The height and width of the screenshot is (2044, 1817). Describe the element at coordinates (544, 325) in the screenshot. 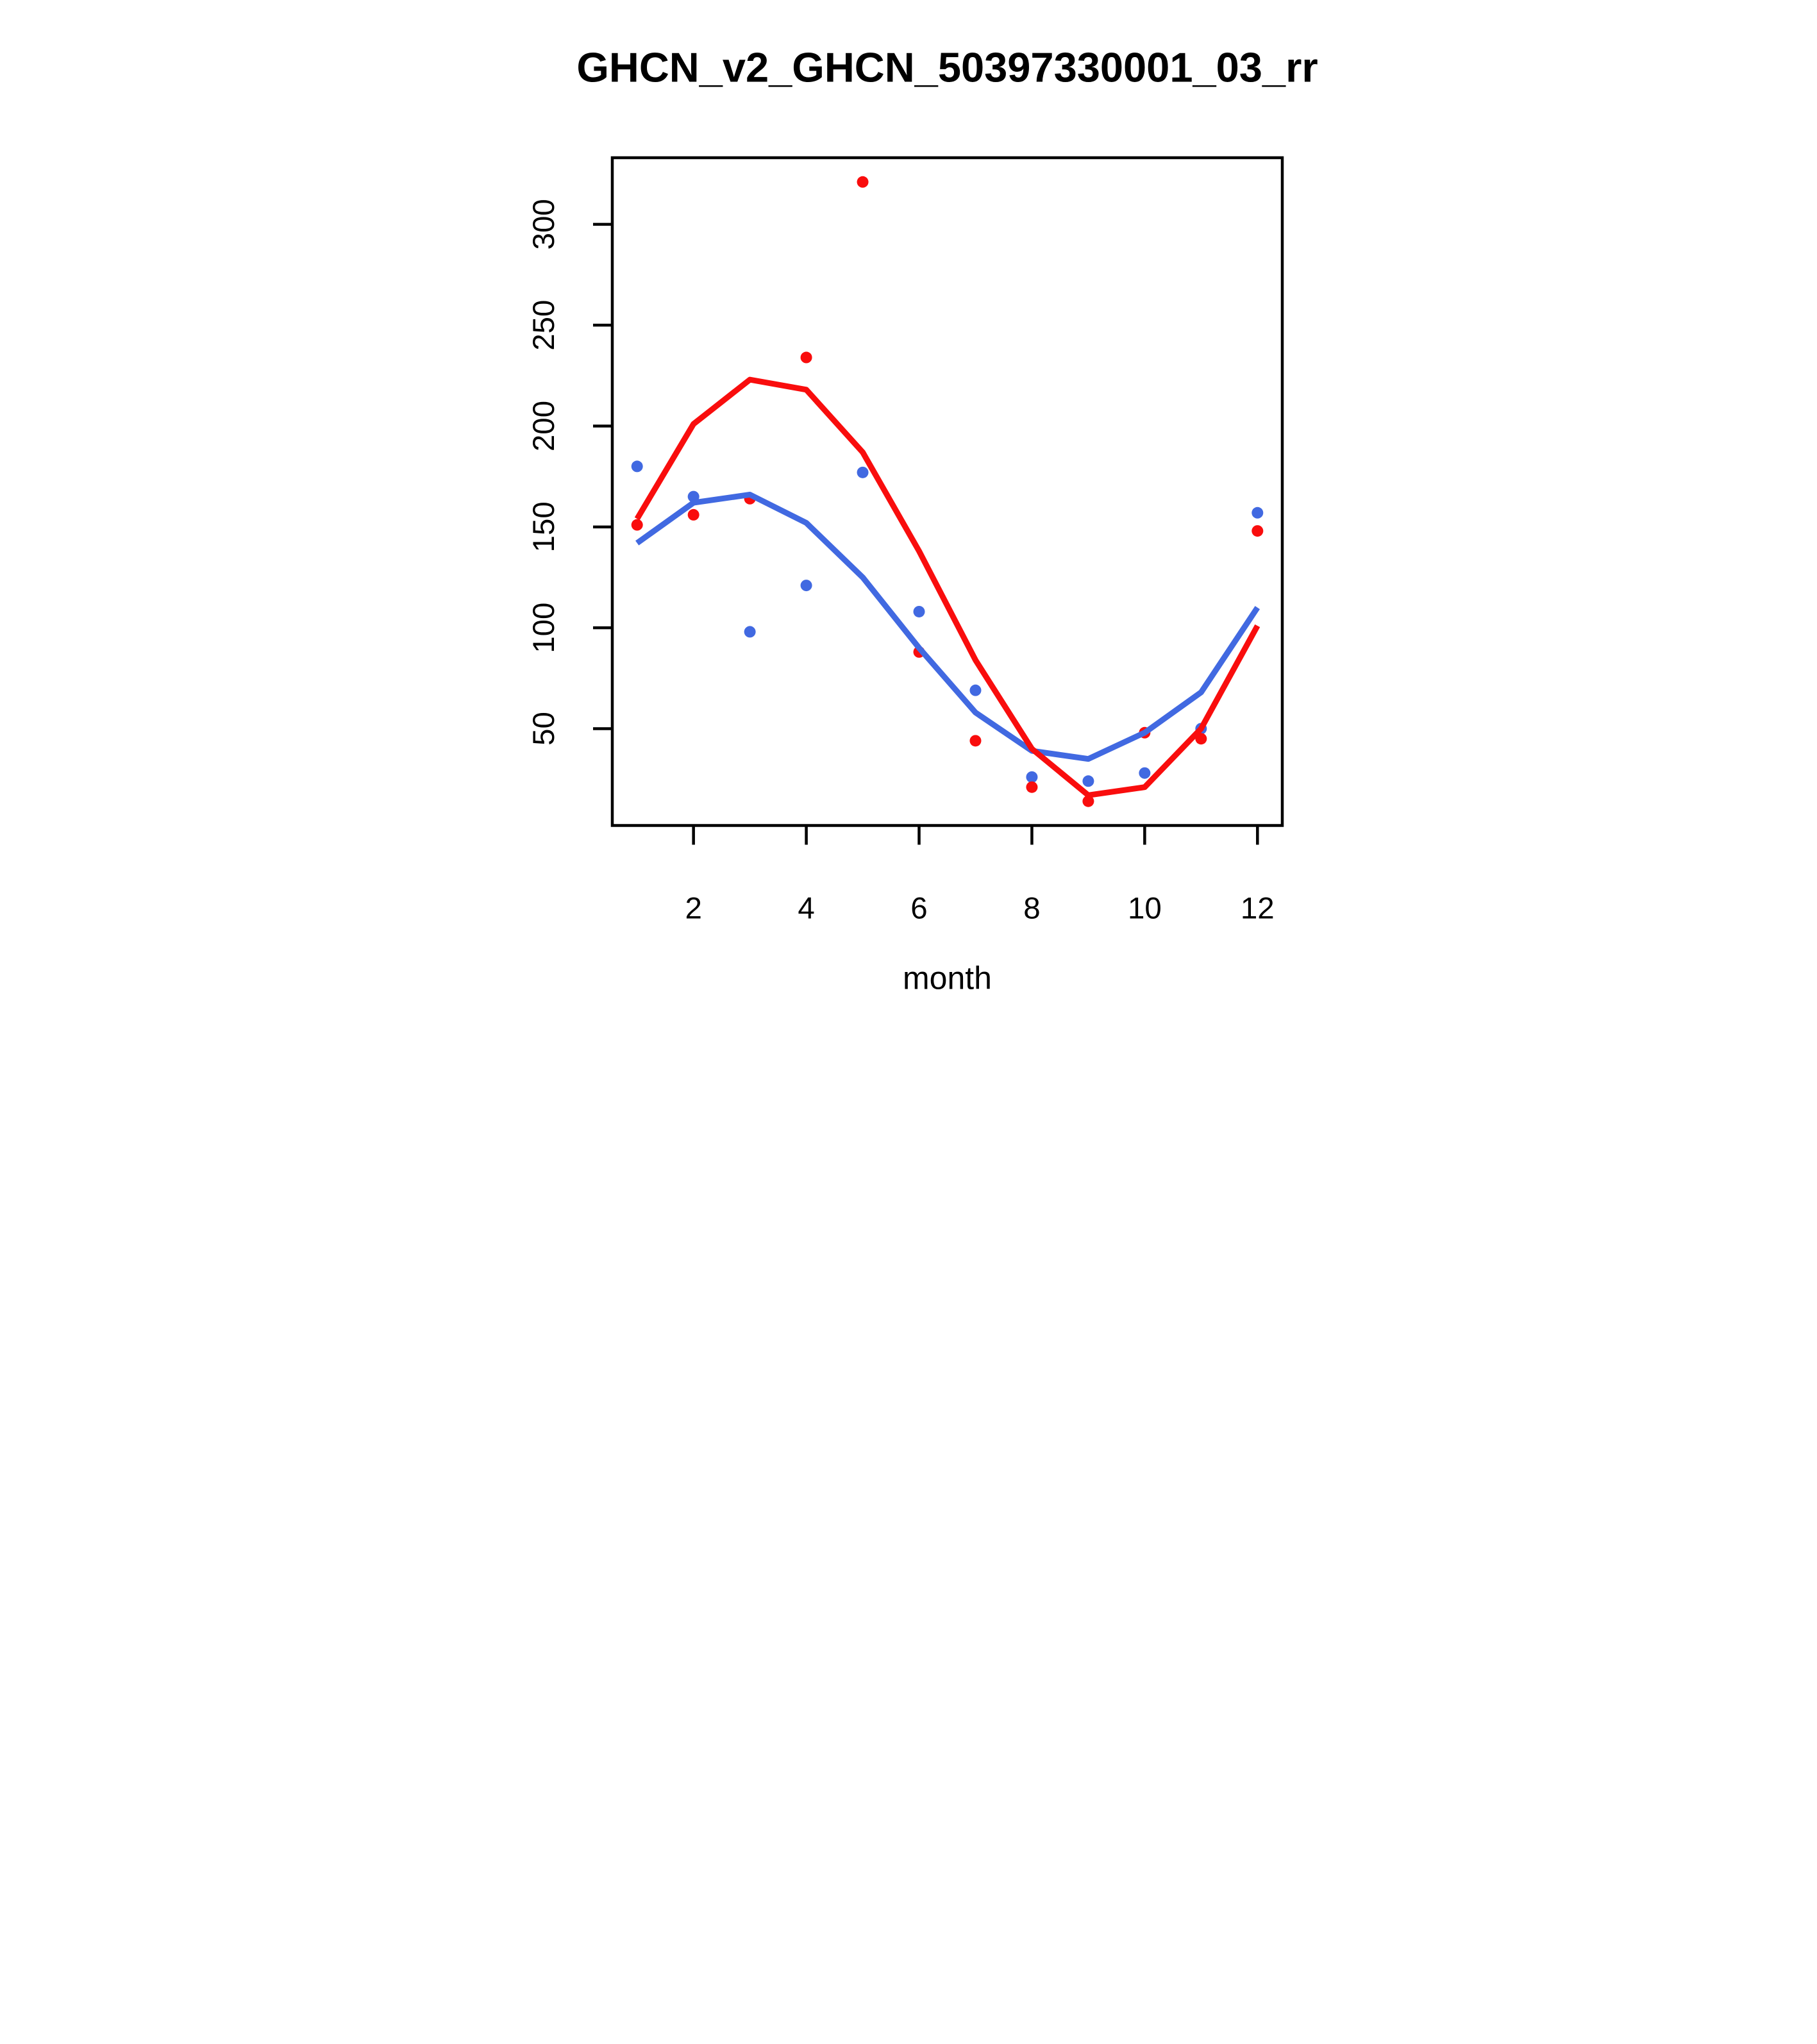

I see `y-tick-label: 250` at that location.